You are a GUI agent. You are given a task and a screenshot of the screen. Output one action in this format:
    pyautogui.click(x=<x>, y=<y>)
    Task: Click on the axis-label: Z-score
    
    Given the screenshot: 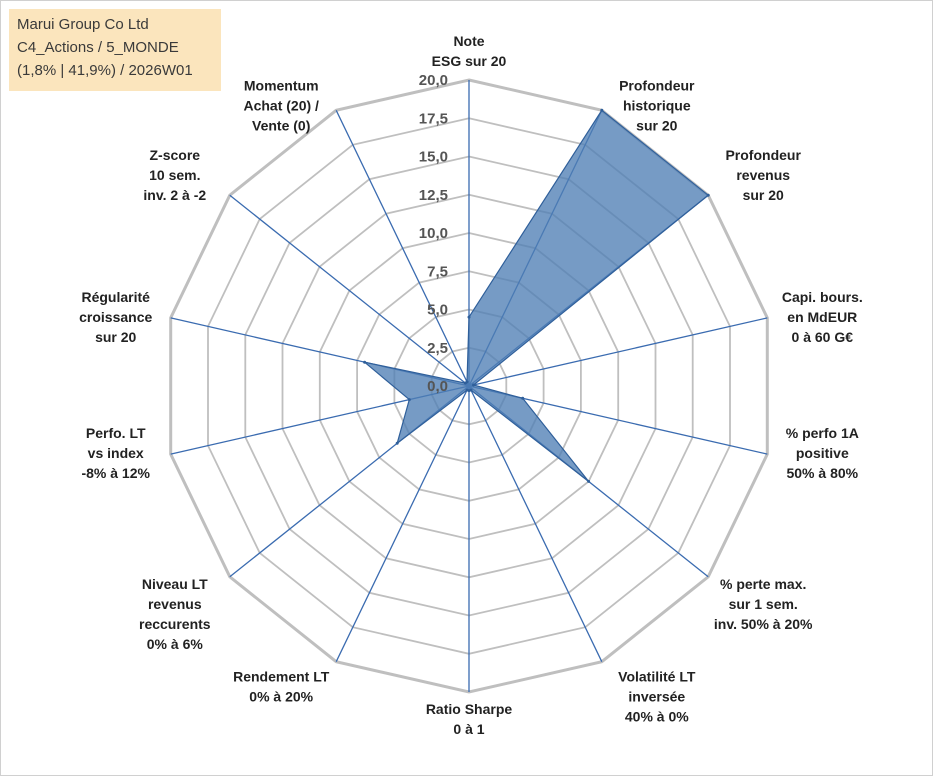 What is the action you would take?
    pyautogui.click(x=175, y=155)
    